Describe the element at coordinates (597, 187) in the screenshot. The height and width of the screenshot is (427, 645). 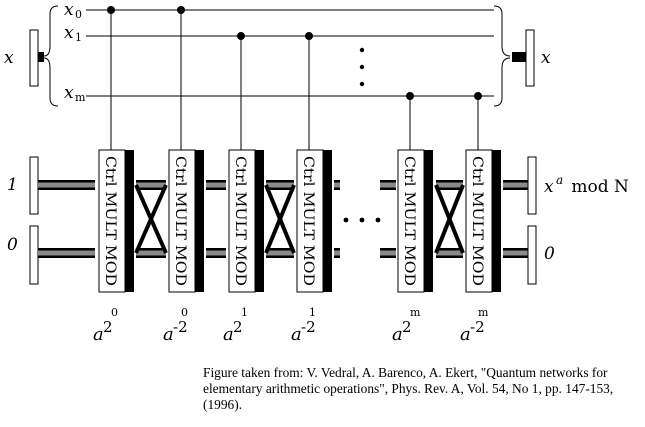
I see `svg-text: mod N` at that location.